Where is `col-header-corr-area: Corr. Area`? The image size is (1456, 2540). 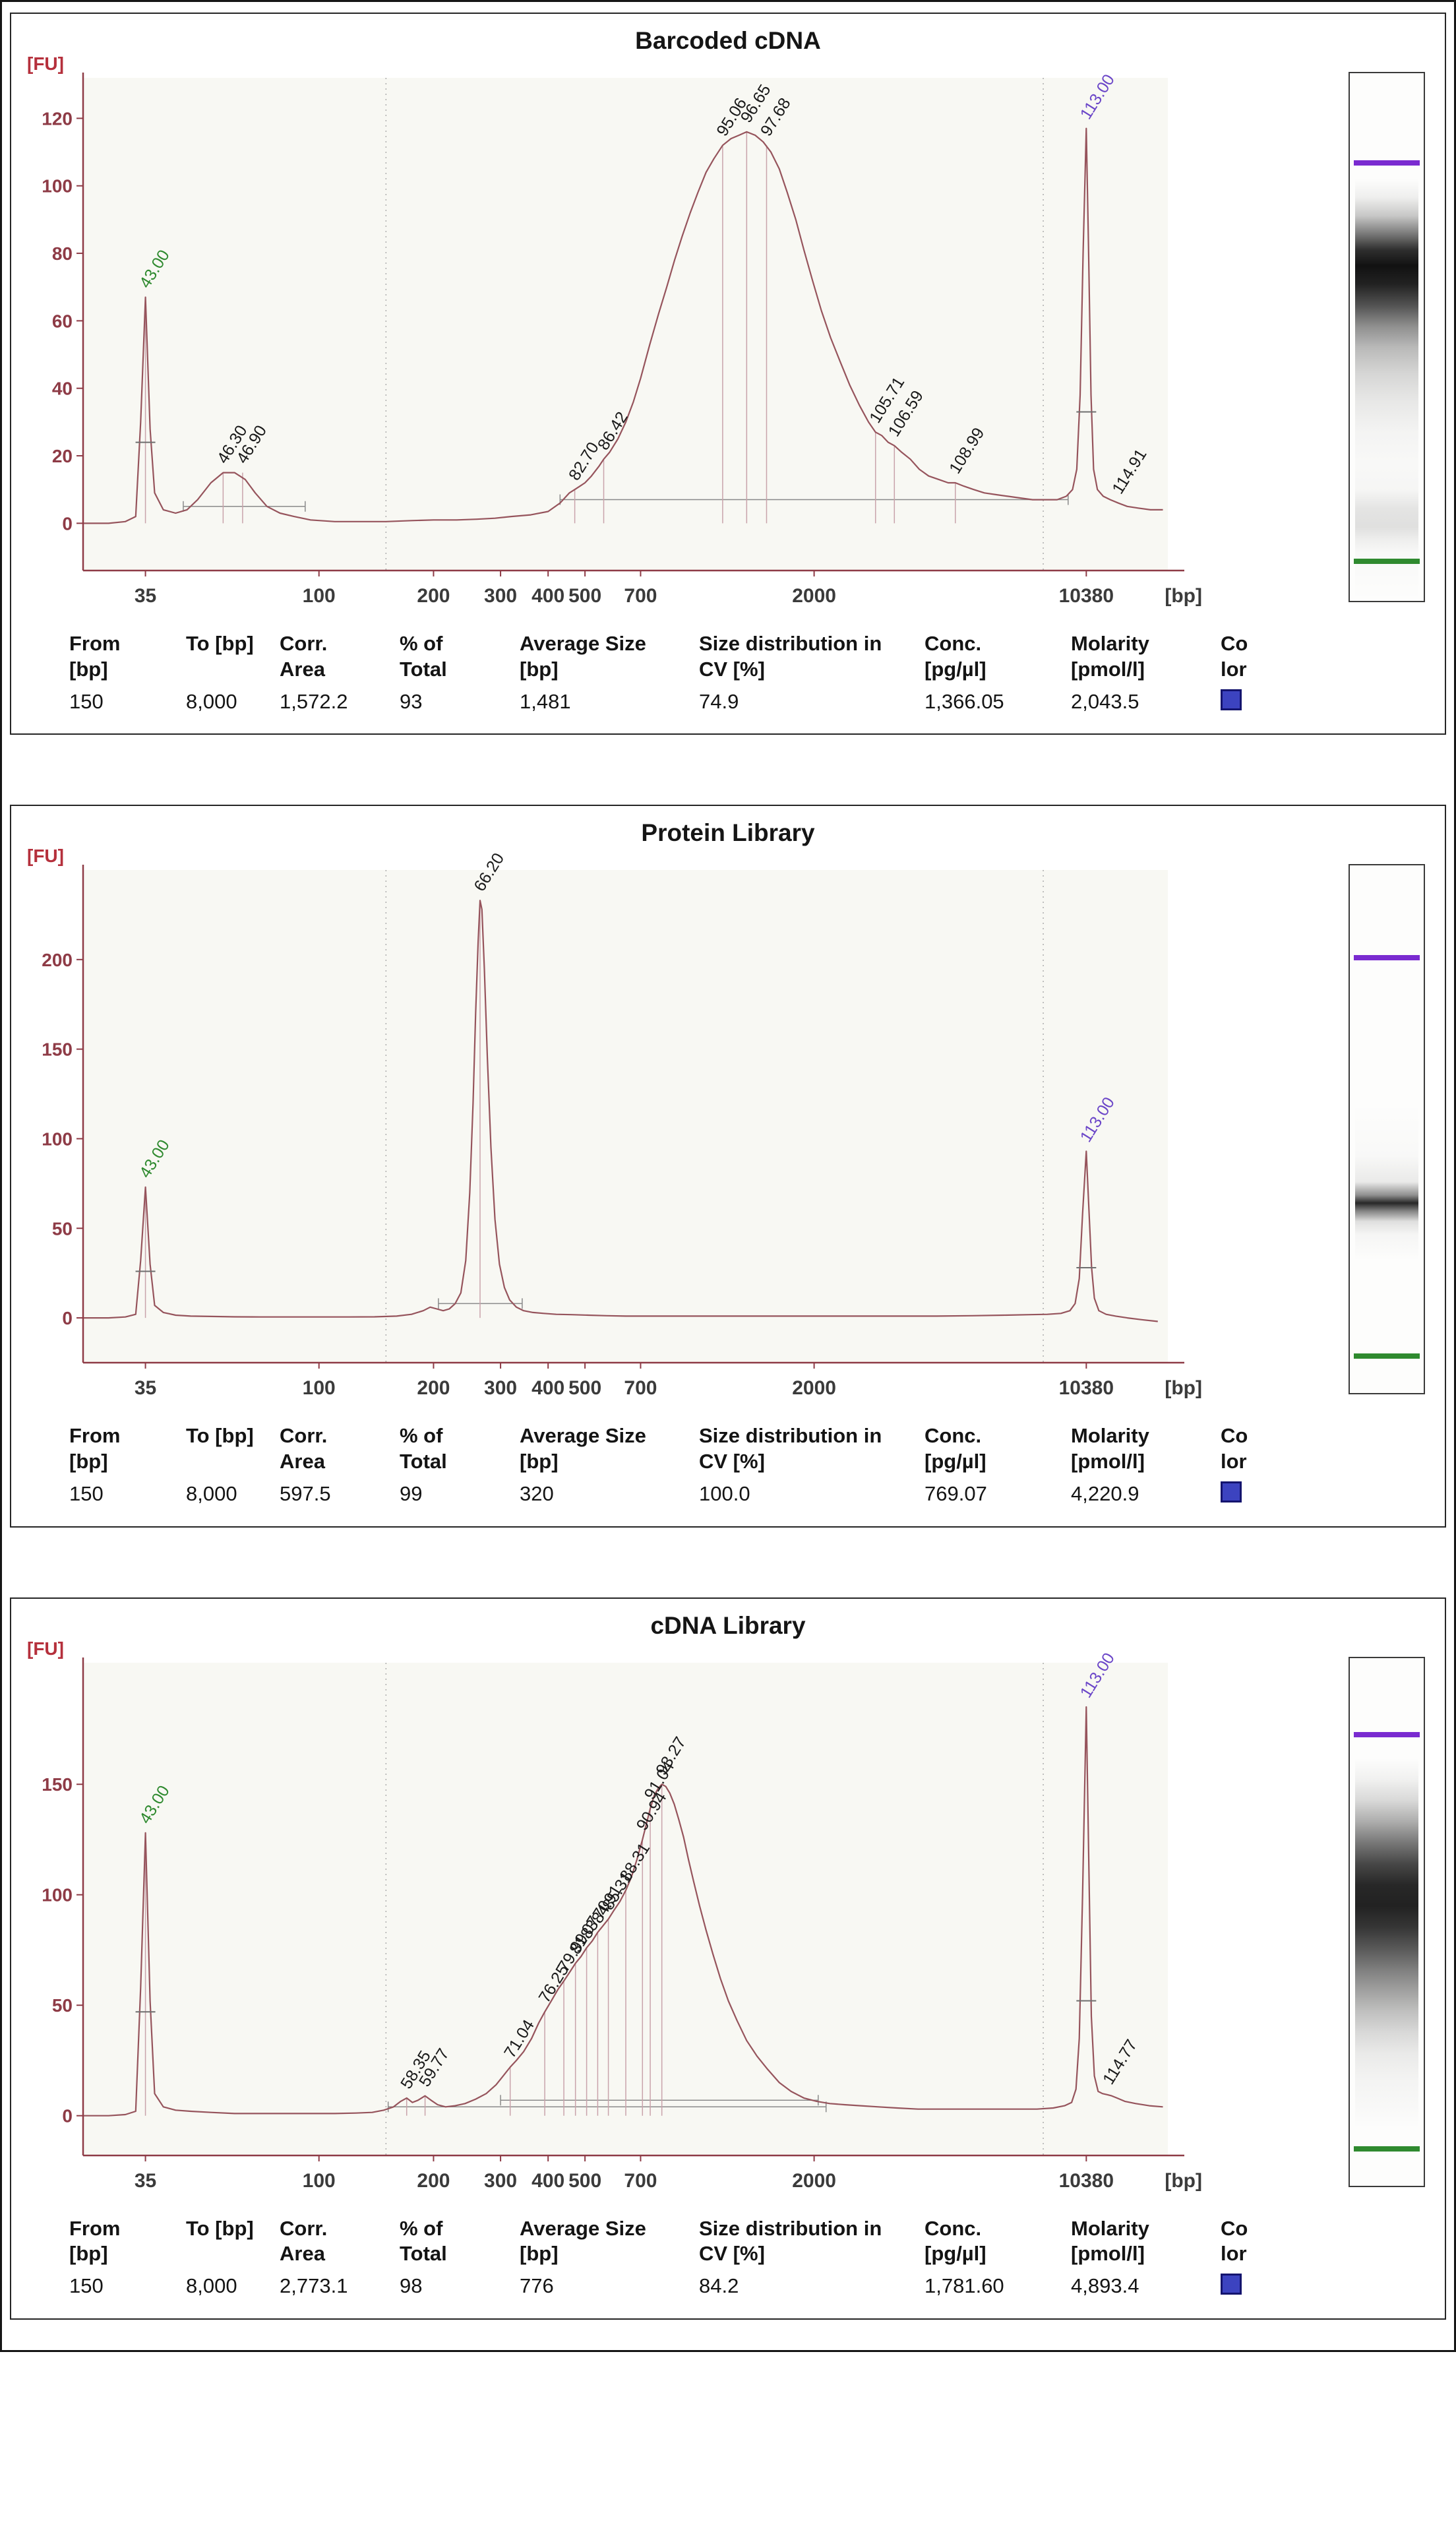 col-header-corr-area: Corr. Area is located at coordinates (304, 1448).